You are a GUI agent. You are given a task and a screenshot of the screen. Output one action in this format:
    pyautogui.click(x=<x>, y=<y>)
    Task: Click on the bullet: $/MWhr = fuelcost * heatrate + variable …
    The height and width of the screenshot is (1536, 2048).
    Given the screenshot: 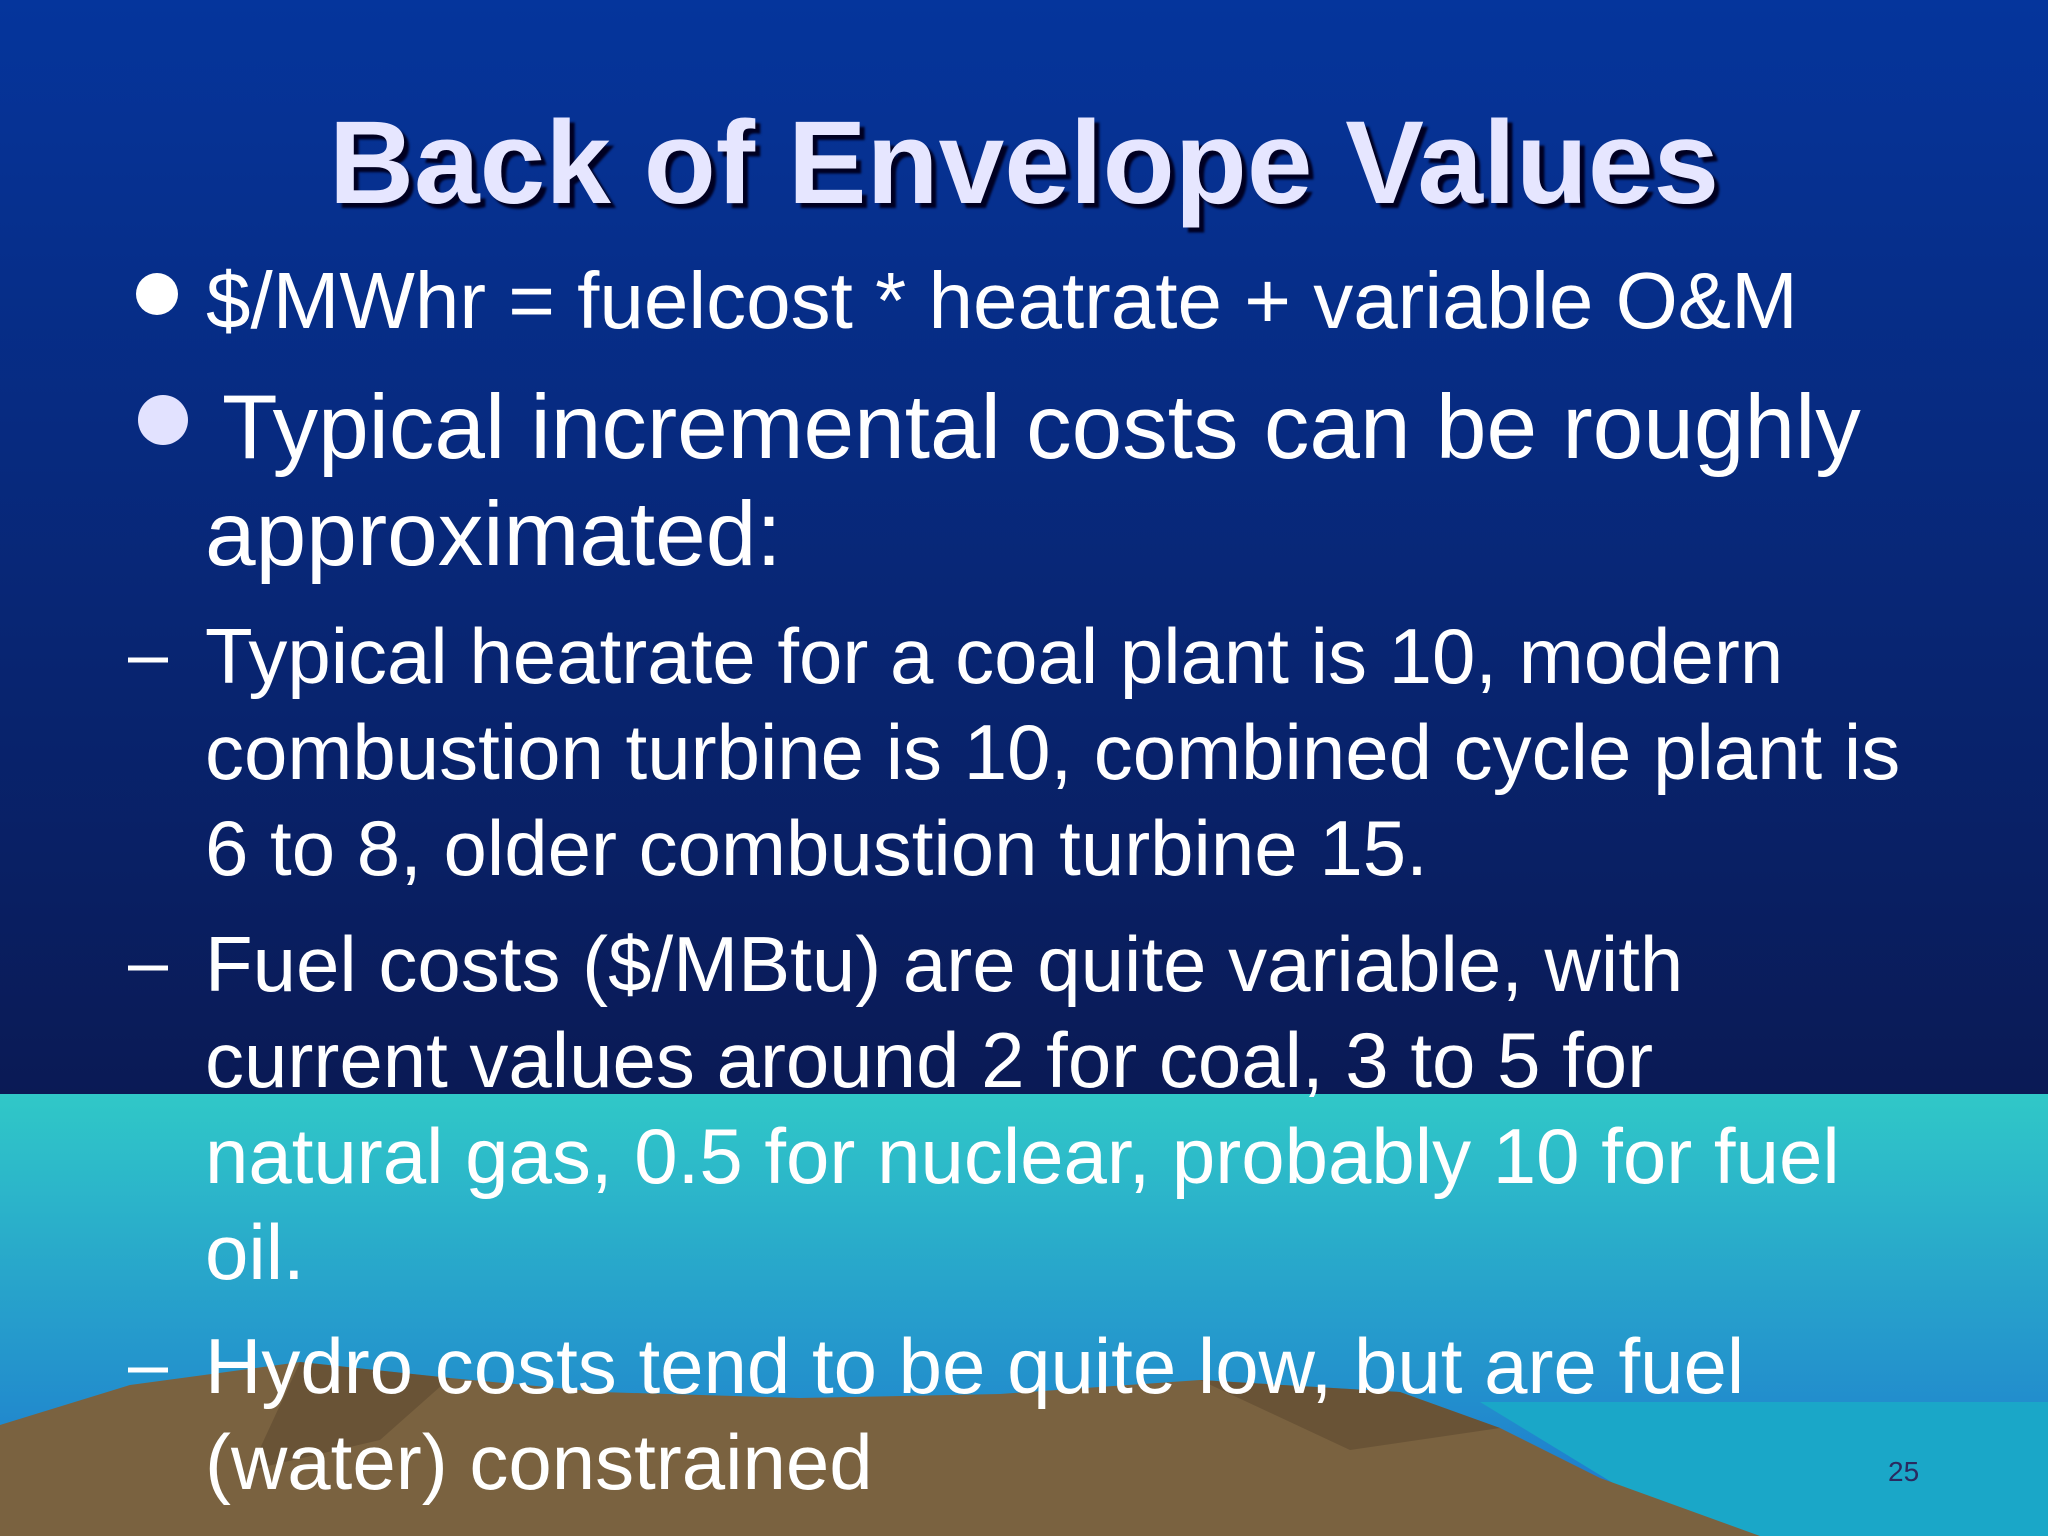 What is the action you would take?
    pyautogui.click(x=1002, y=300)
    